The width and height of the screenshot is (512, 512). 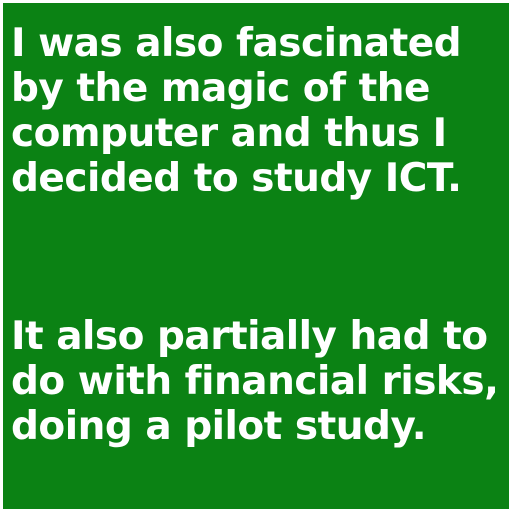 I want to click on paragraph-2-line-1: It also partially had to, so click(x=249, y=336).